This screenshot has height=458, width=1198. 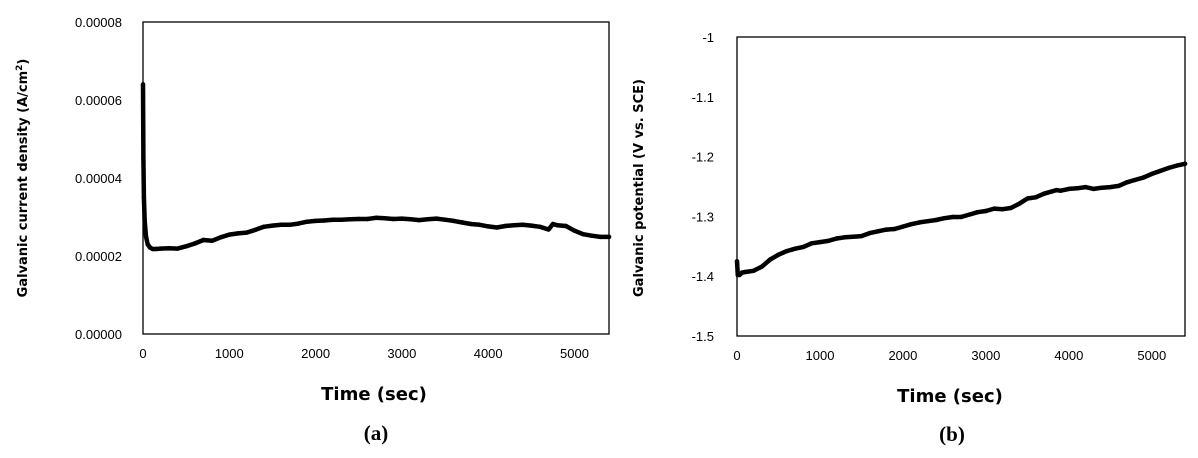 What do you see at coordinates (703, 216) in the screenshot?
I see `y-tick-label: -1.3` at bounding box center [703, 216].